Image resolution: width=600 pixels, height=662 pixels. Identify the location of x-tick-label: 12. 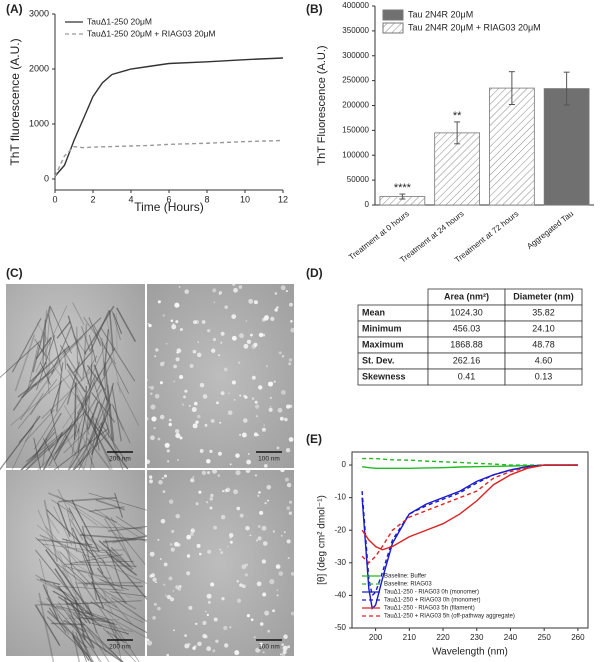
(283, 199).